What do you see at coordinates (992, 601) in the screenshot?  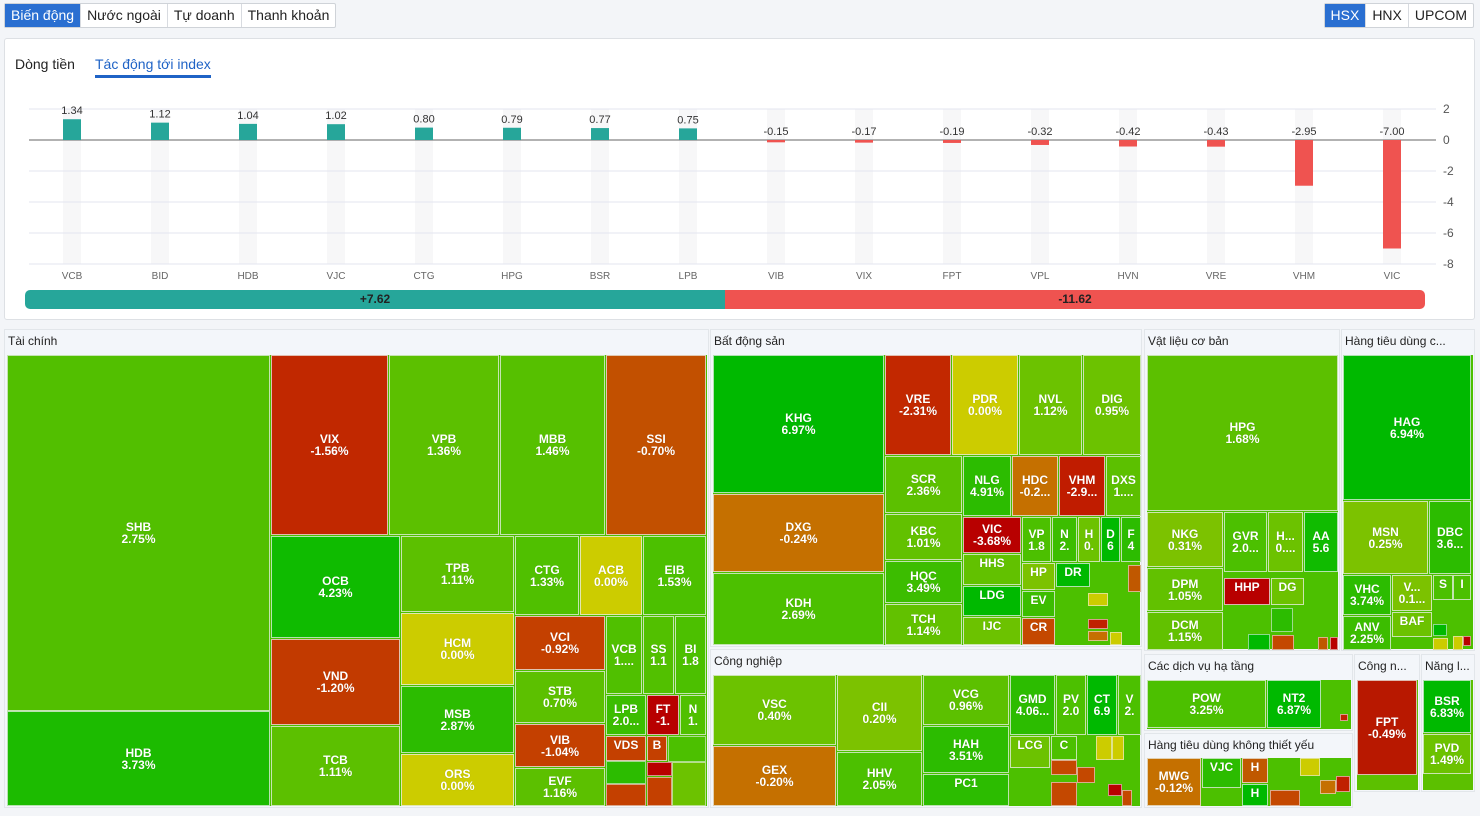 I see `stock-tile-ldg: LDG` at bounding box center [992, 601].